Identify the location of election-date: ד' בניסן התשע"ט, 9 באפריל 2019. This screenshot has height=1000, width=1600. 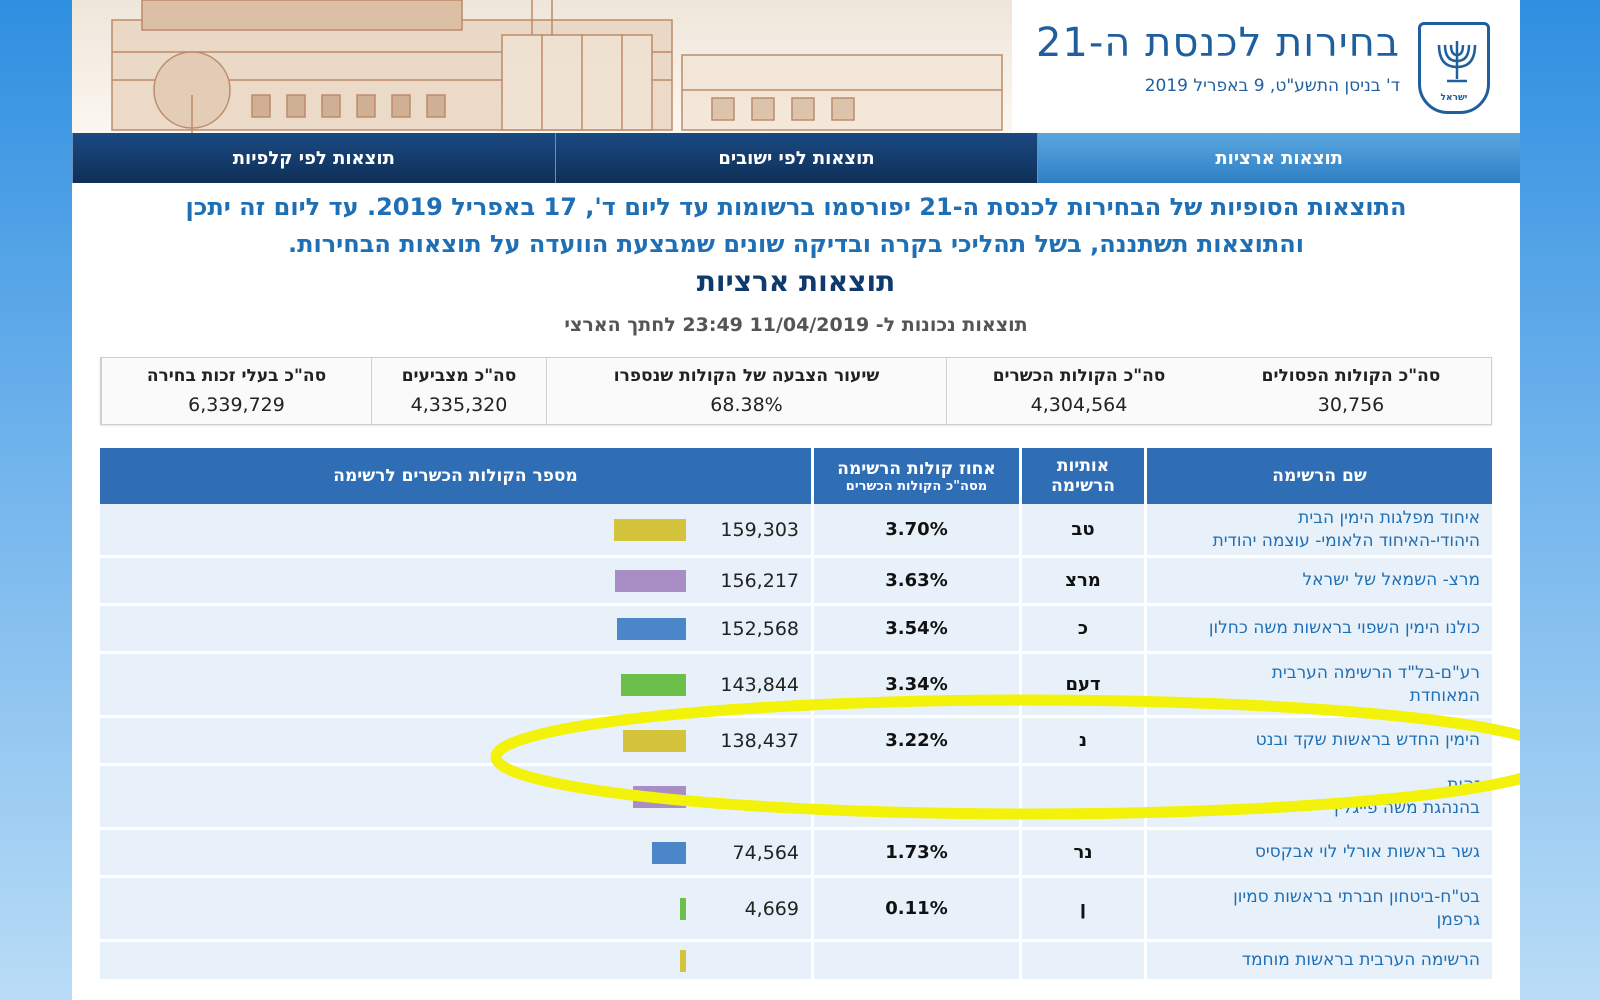
(1272, 86).